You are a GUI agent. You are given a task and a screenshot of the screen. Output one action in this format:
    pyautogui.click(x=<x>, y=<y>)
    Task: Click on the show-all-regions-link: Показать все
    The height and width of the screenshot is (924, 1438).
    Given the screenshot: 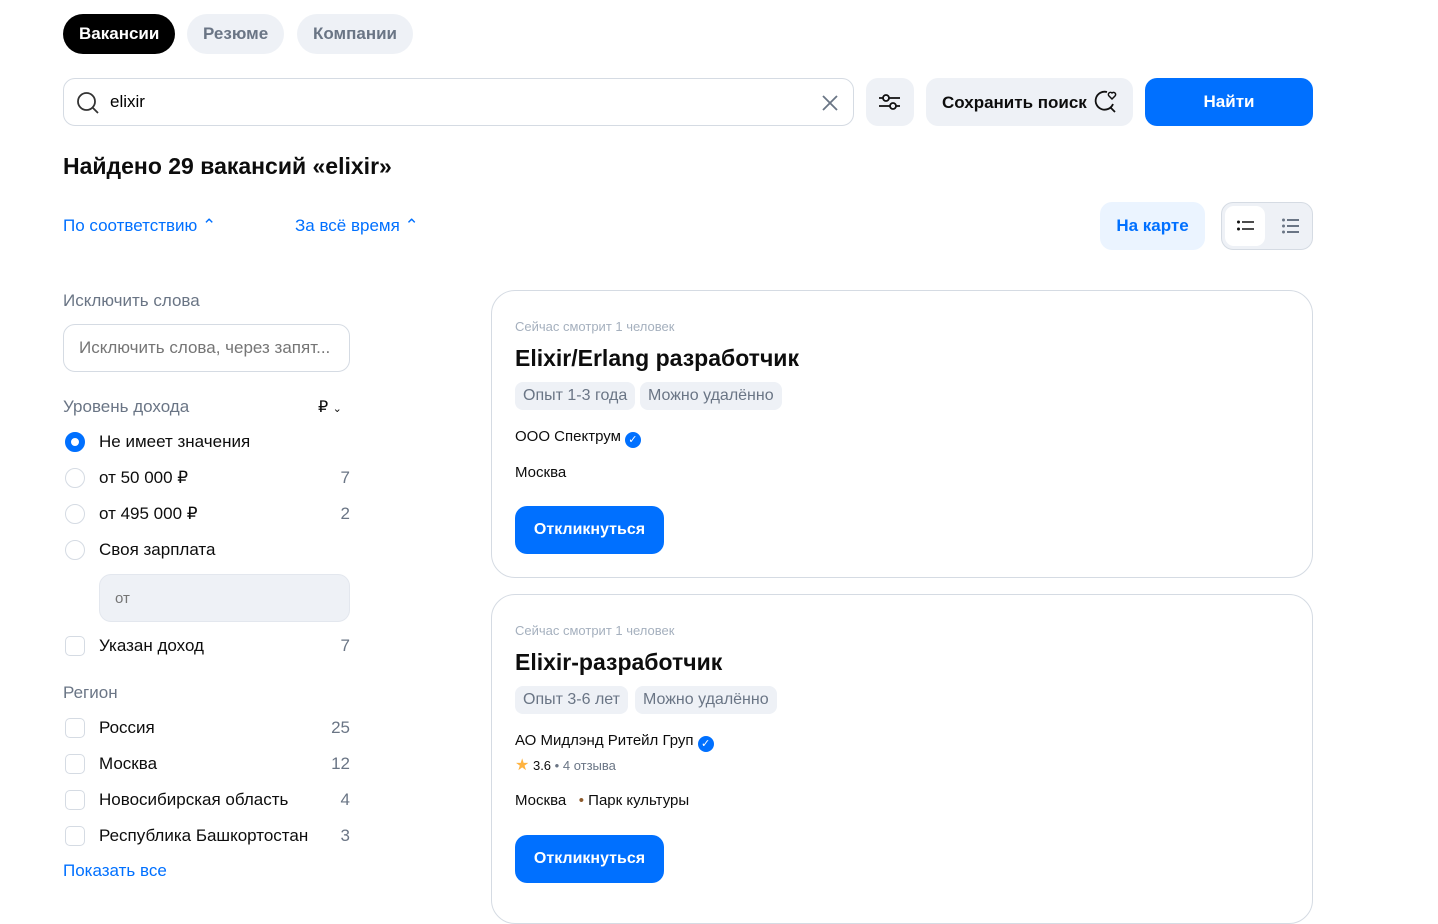 What is the action you would take?
    pyautogui.click(x=115, y=870)
    